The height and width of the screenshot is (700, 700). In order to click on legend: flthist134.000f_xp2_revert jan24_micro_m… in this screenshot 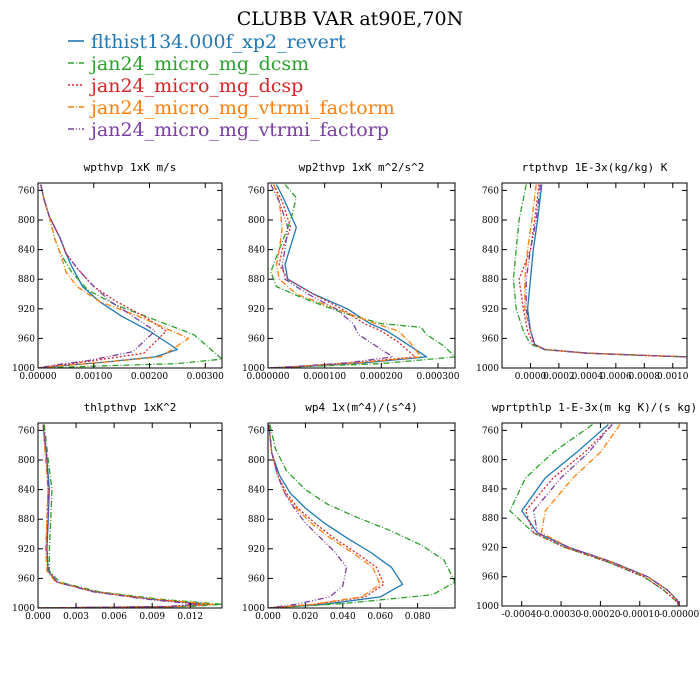, I will do `click(231, 86)`.